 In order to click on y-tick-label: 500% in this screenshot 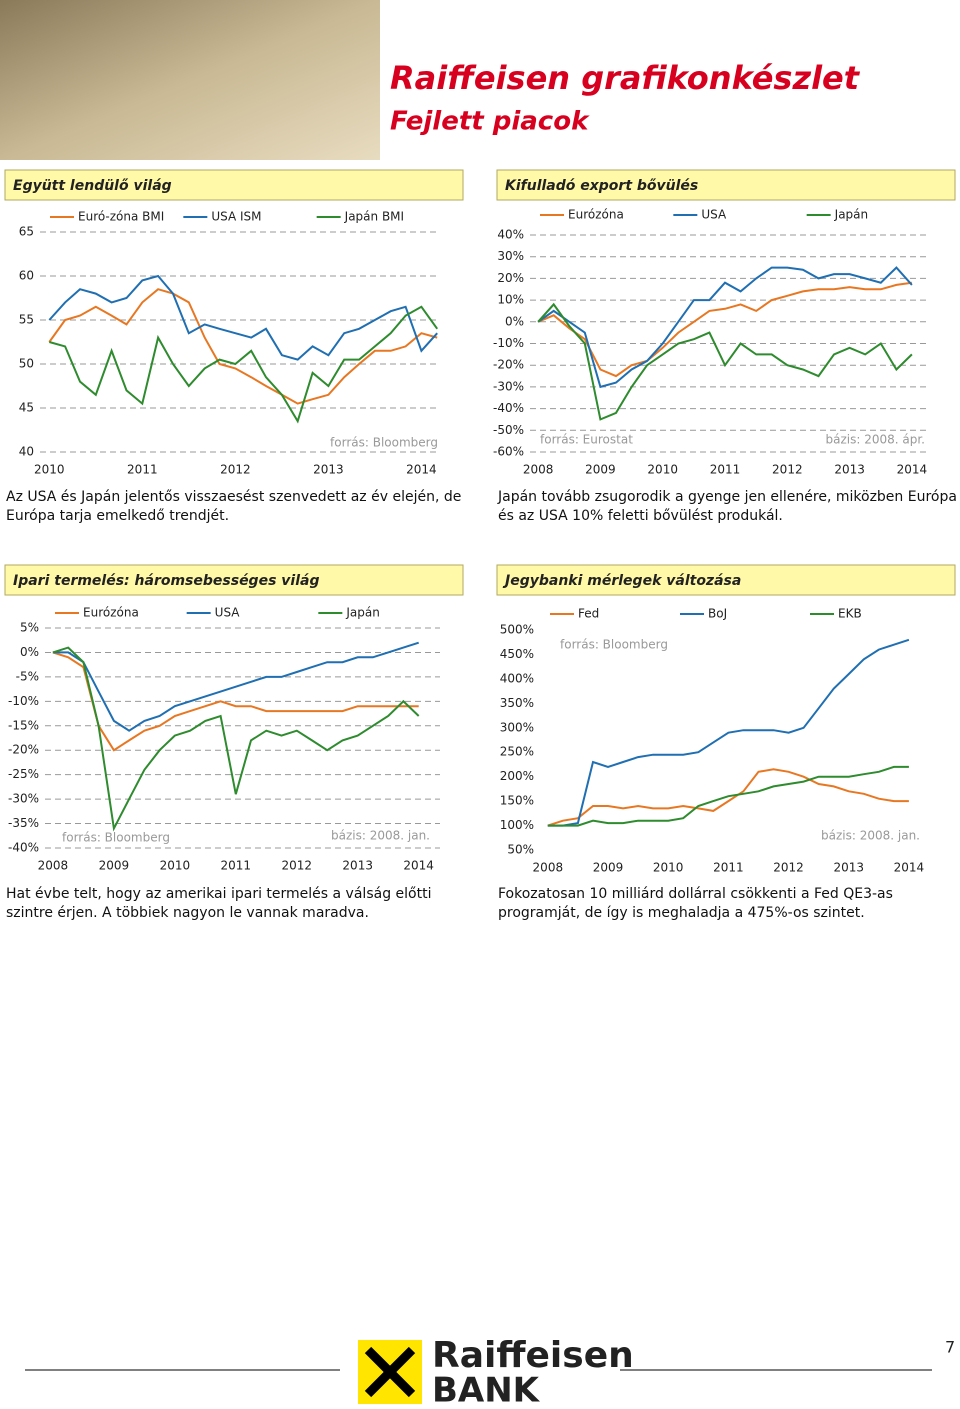, I will do `click(517, 630)`.